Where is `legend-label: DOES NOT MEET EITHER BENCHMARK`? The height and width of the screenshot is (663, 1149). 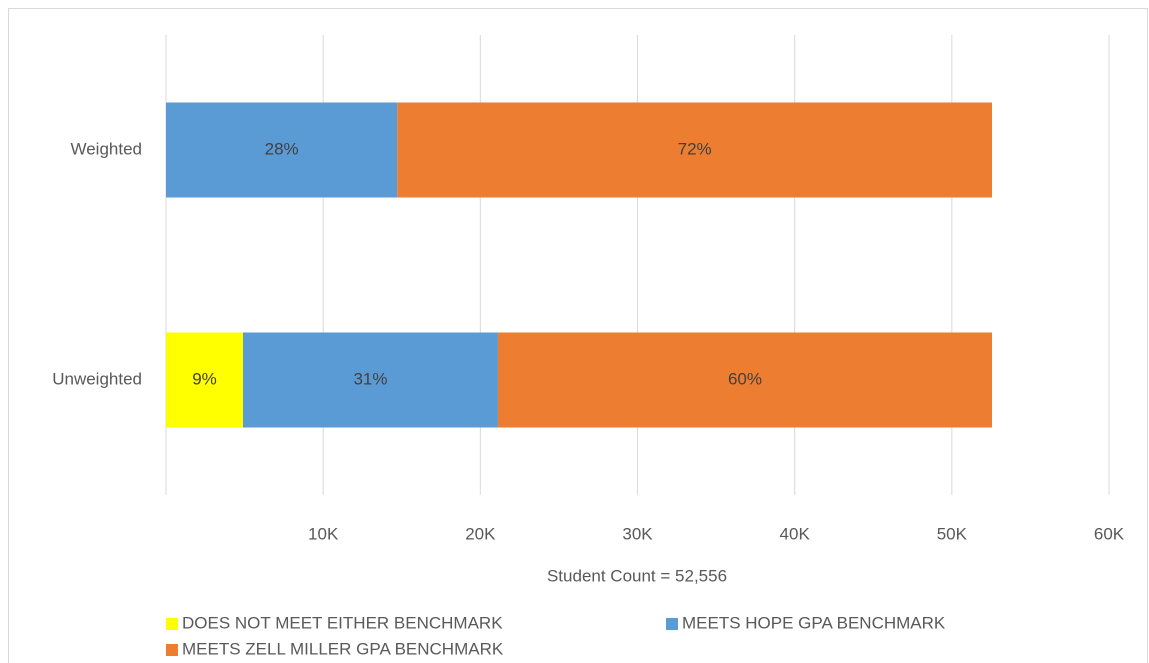 legend-label: DOES NOT MEET EITHER BENCHMARK is located at coordinates (342, 622).